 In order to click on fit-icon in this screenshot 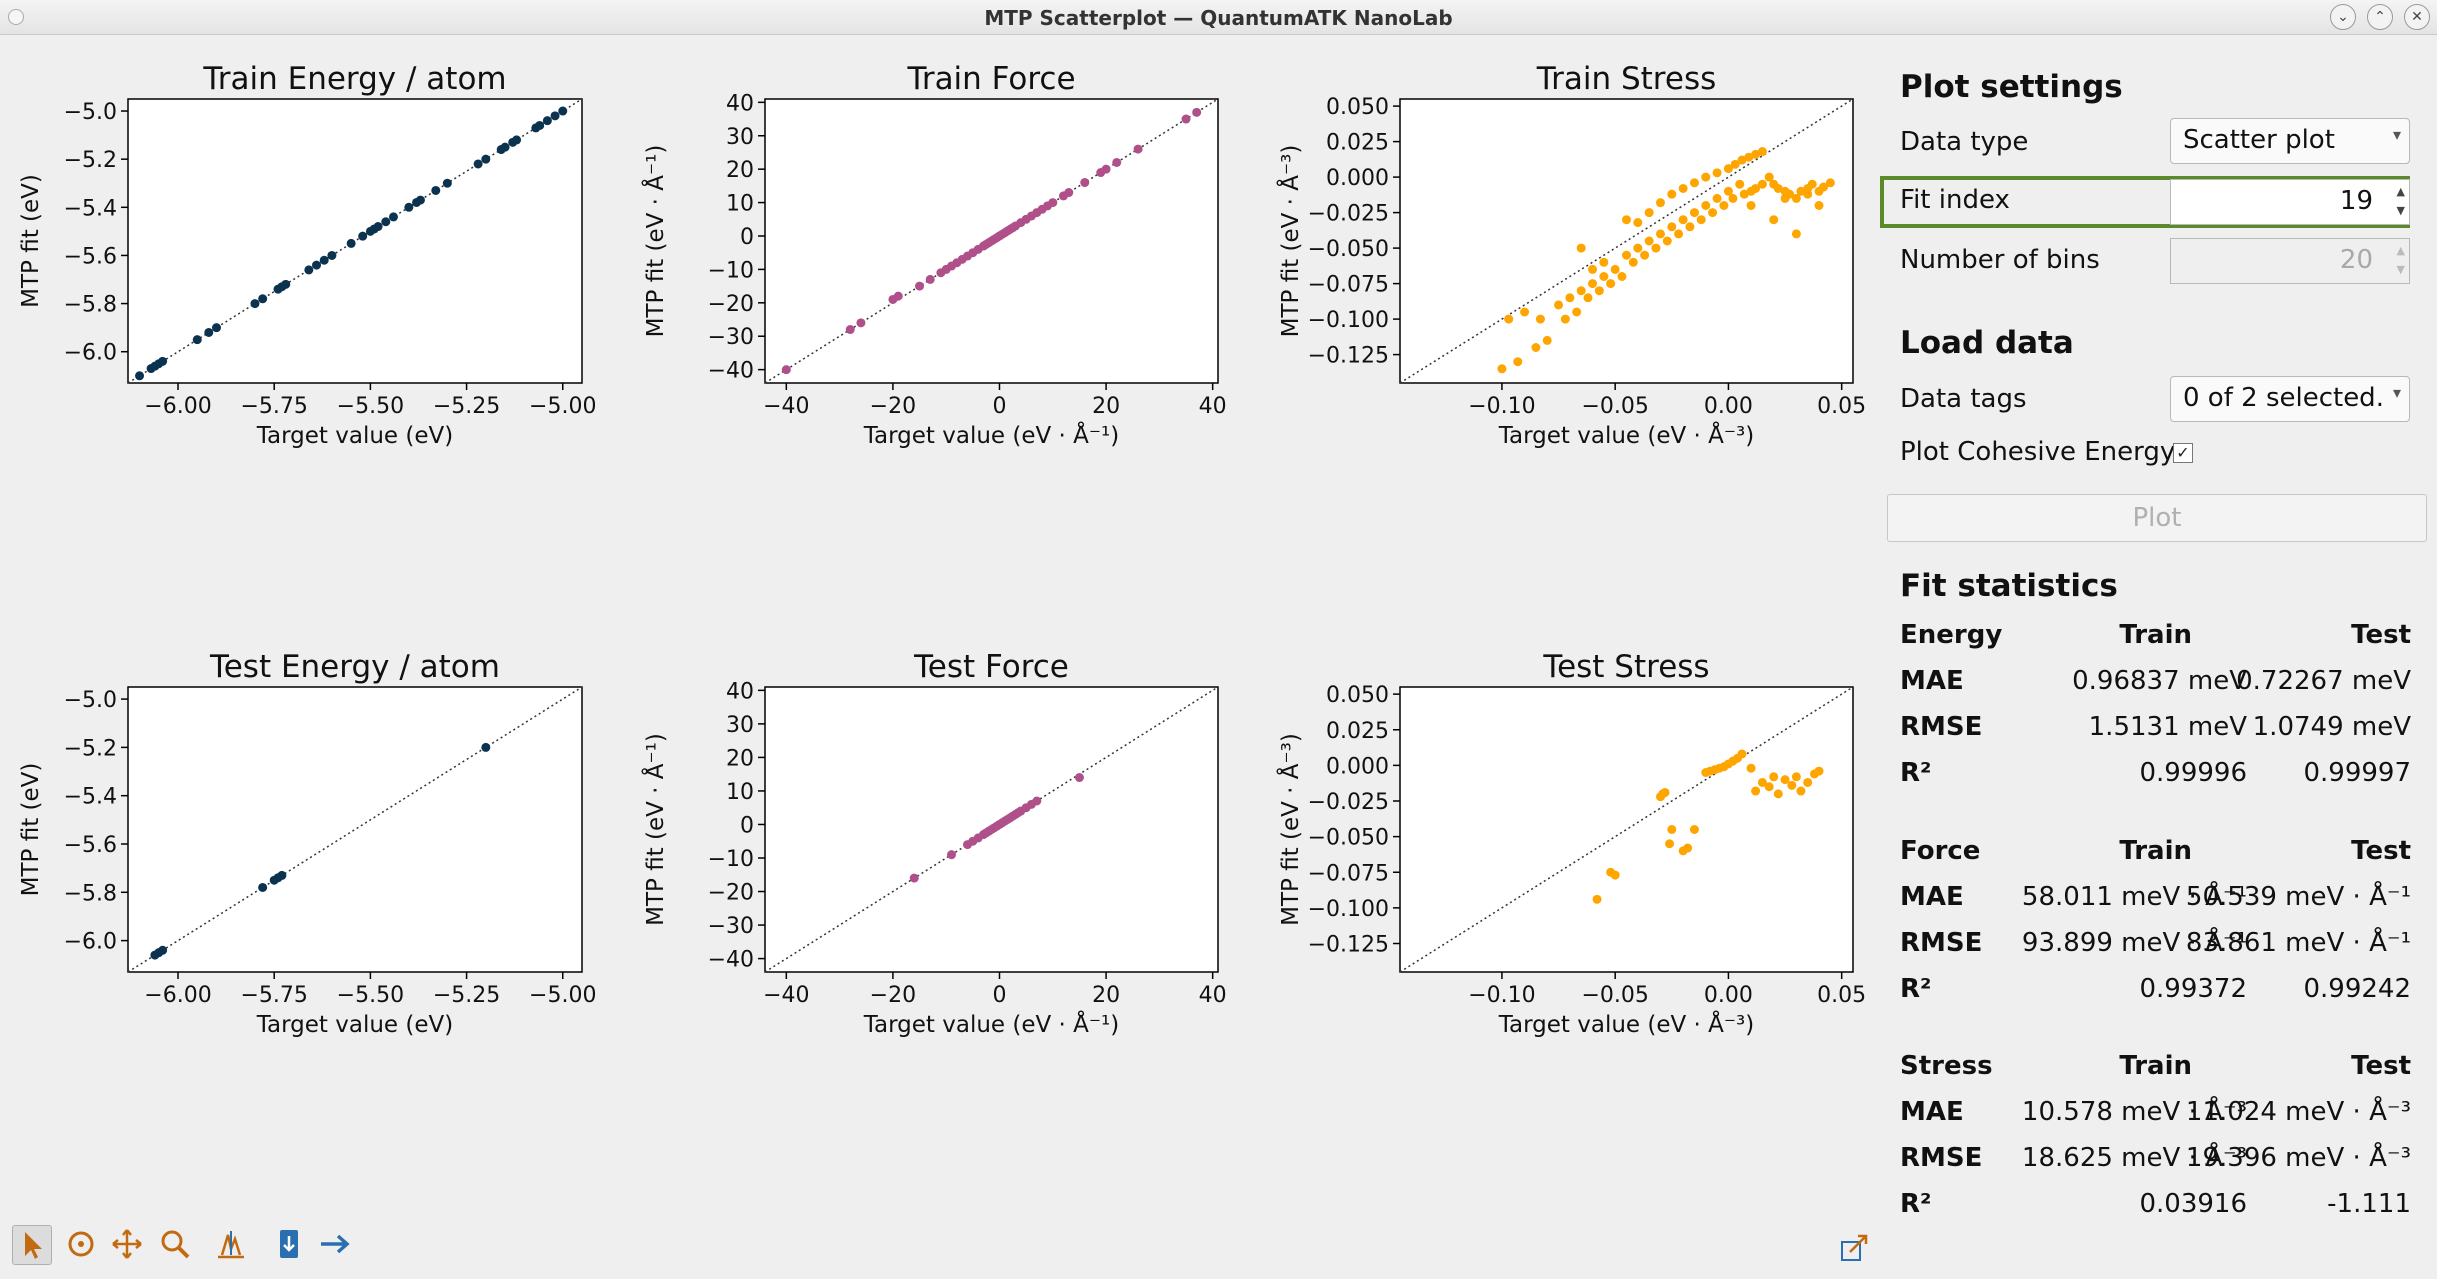, I will do `click(231, 1244)`.